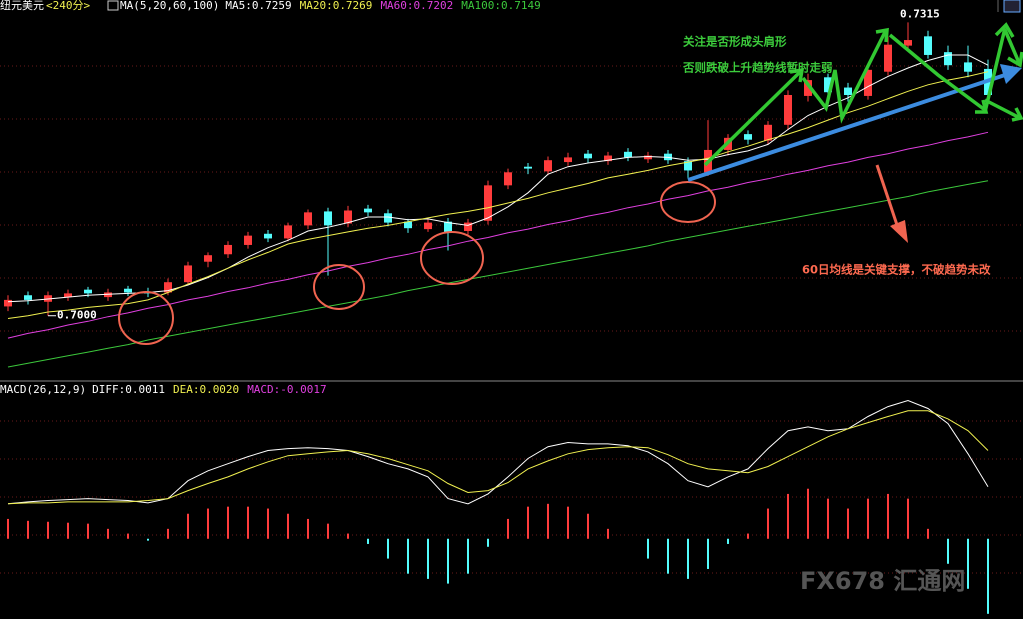  I want to click on low-label: 0.7000, so click(77, 315).